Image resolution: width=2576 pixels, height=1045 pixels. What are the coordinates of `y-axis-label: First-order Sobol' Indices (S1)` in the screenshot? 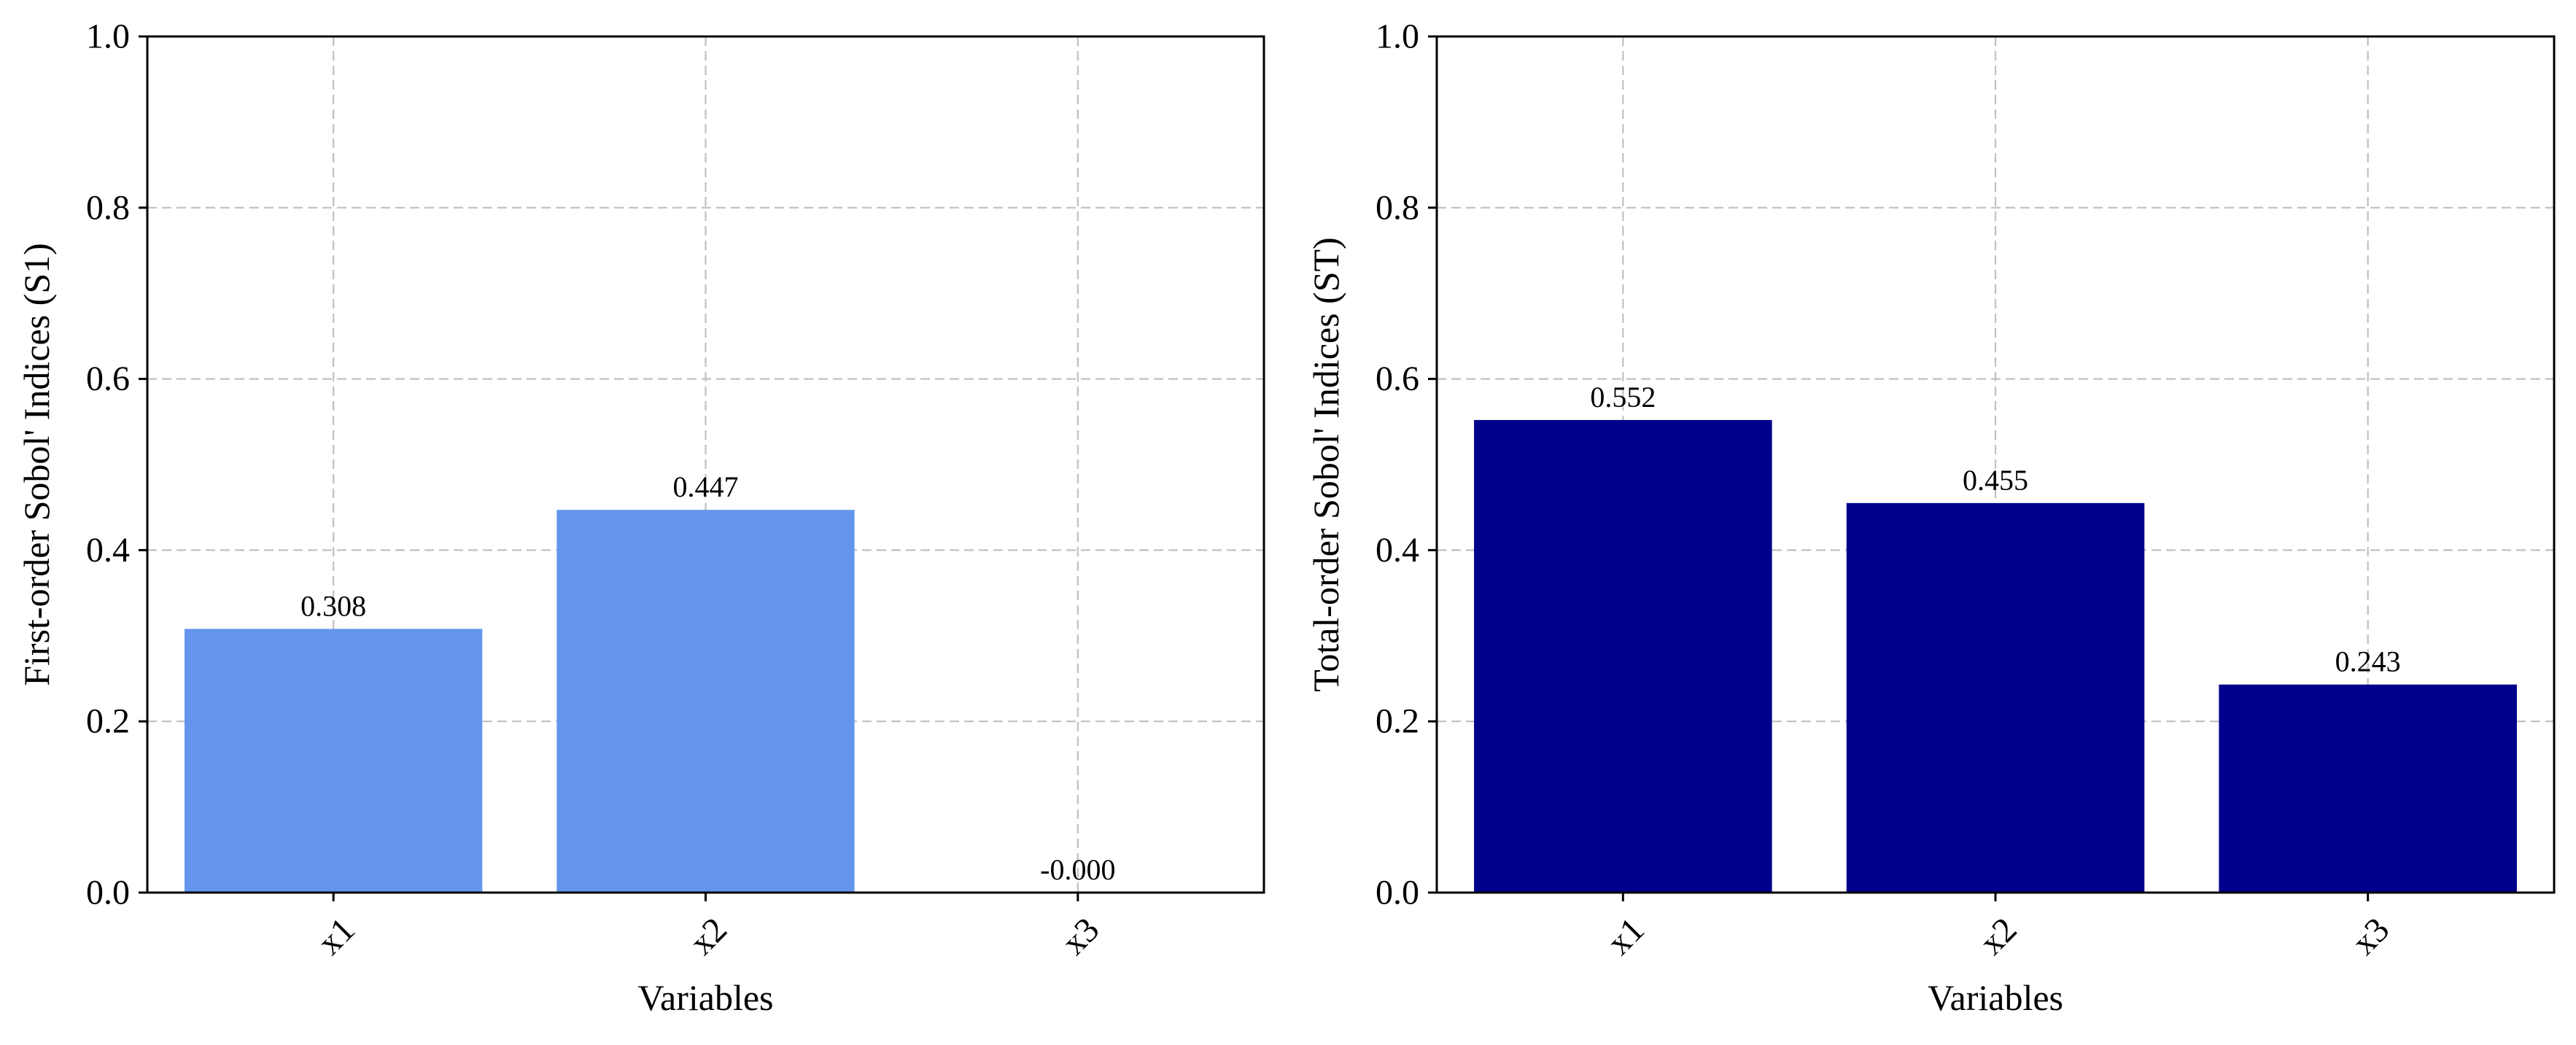 It's located at (37, 464).